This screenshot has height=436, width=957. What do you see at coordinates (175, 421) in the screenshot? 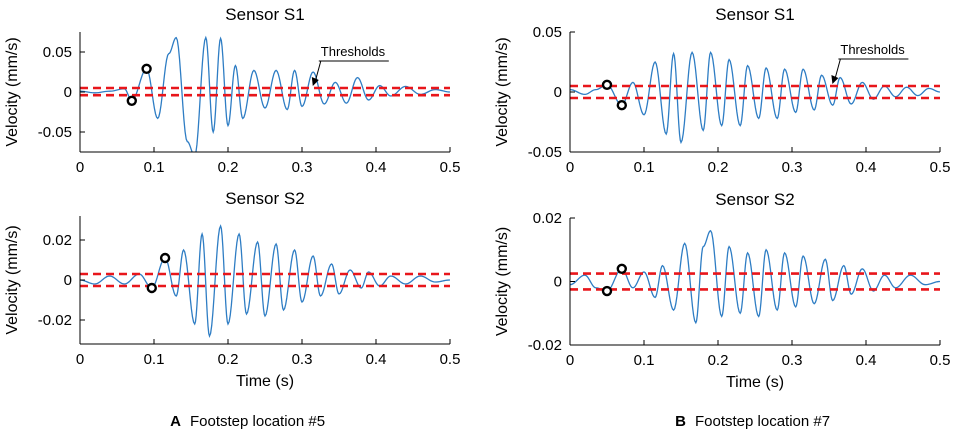
I see `caption-a-letter: A` at bounding box center [175, 421].